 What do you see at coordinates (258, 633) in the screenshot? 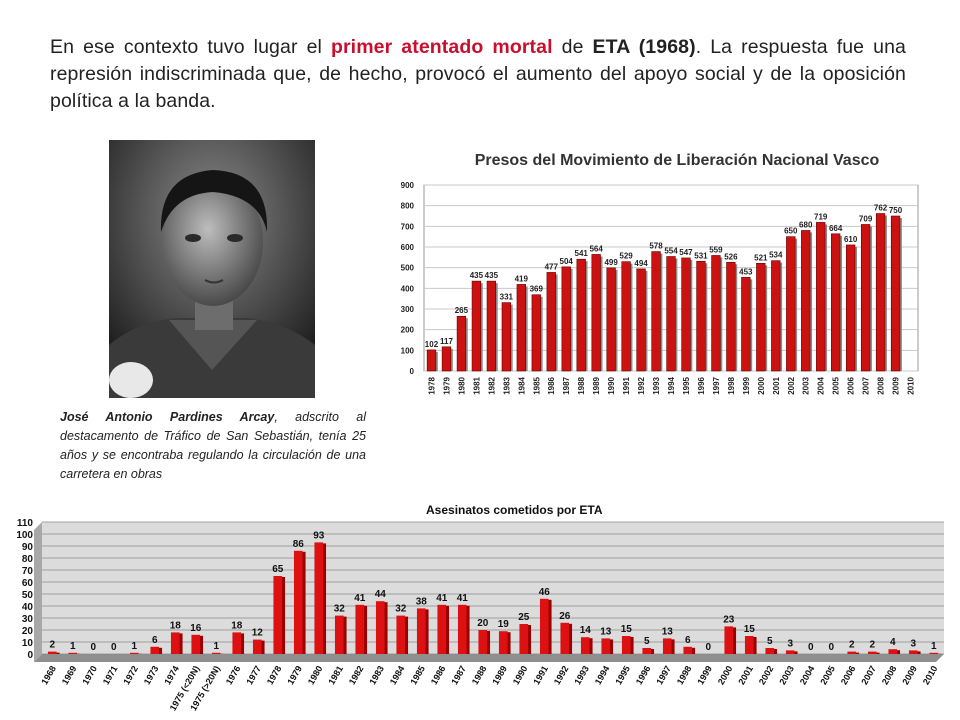
I see `data-label: 12` at bounding box center [258, 633].